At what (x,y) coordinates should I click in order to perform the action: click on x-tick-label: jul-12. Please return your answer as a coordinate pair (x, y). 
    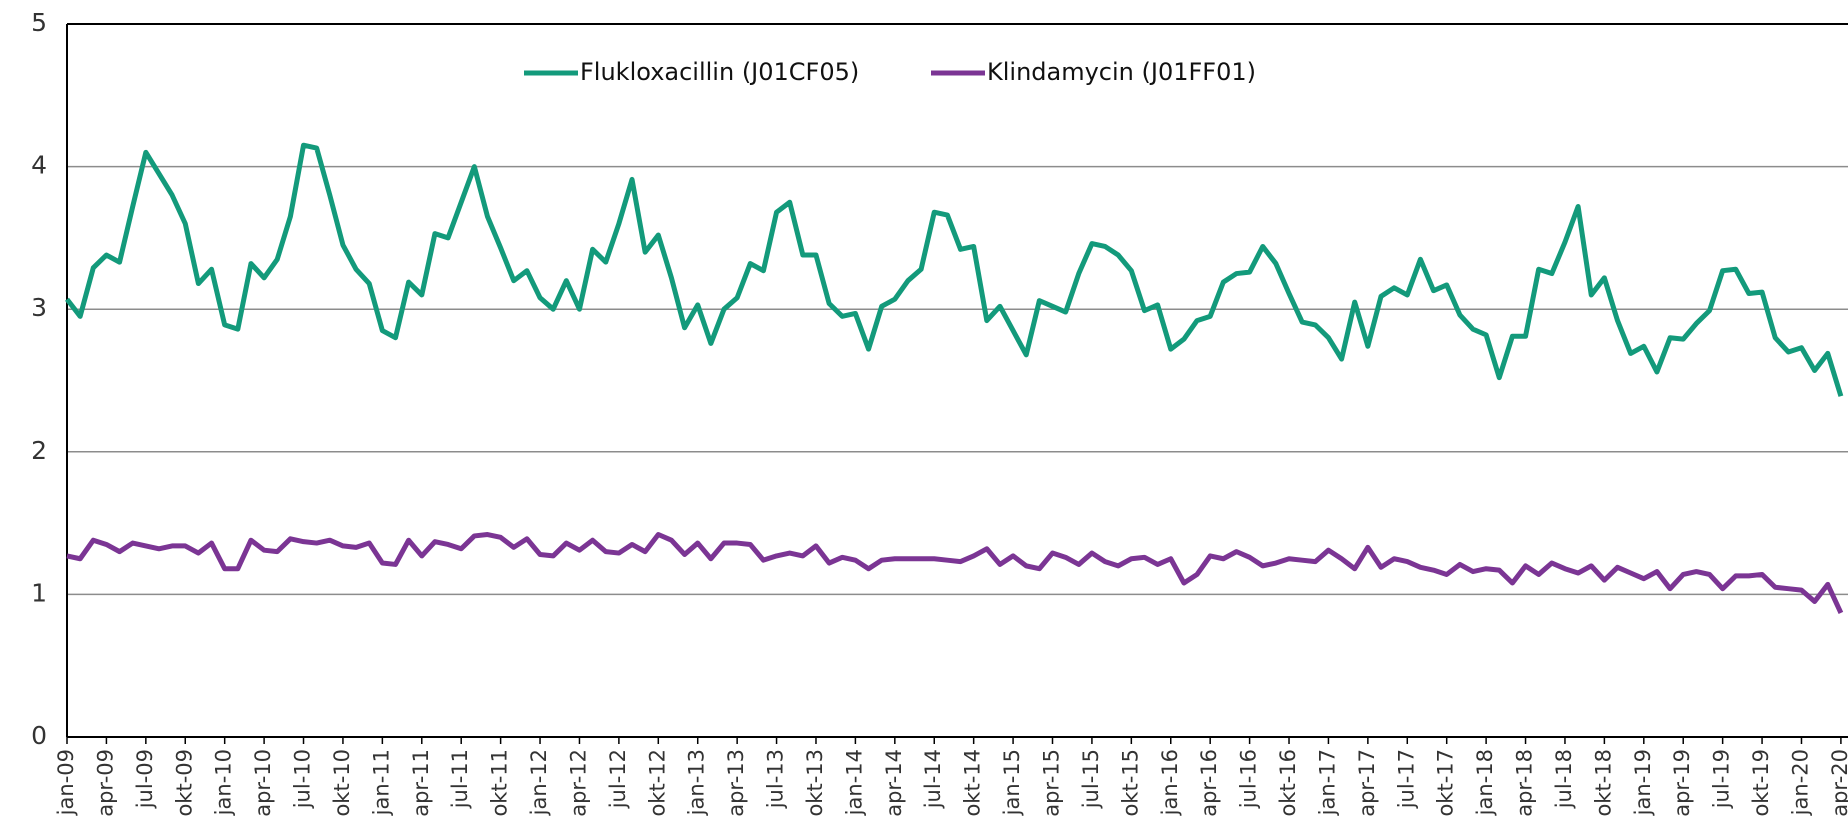
    Looking at the image, I should click on (618, 779).